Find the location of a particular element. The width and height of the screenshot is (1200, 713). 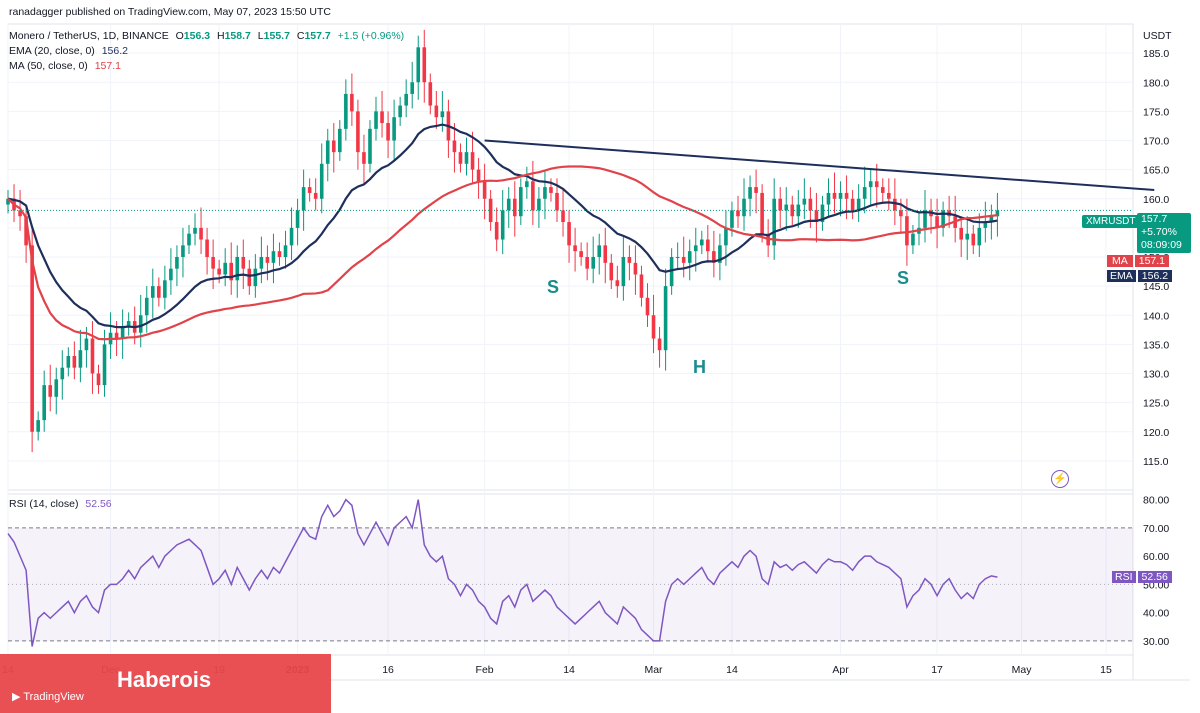

ema-legend: EMA (20, close, 0) 156.2 is located at coordinates (68, 51).